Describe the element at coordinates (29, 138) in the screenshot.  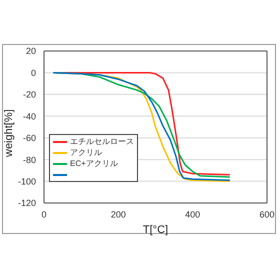
I see `y-tick-label: -60` at that location.